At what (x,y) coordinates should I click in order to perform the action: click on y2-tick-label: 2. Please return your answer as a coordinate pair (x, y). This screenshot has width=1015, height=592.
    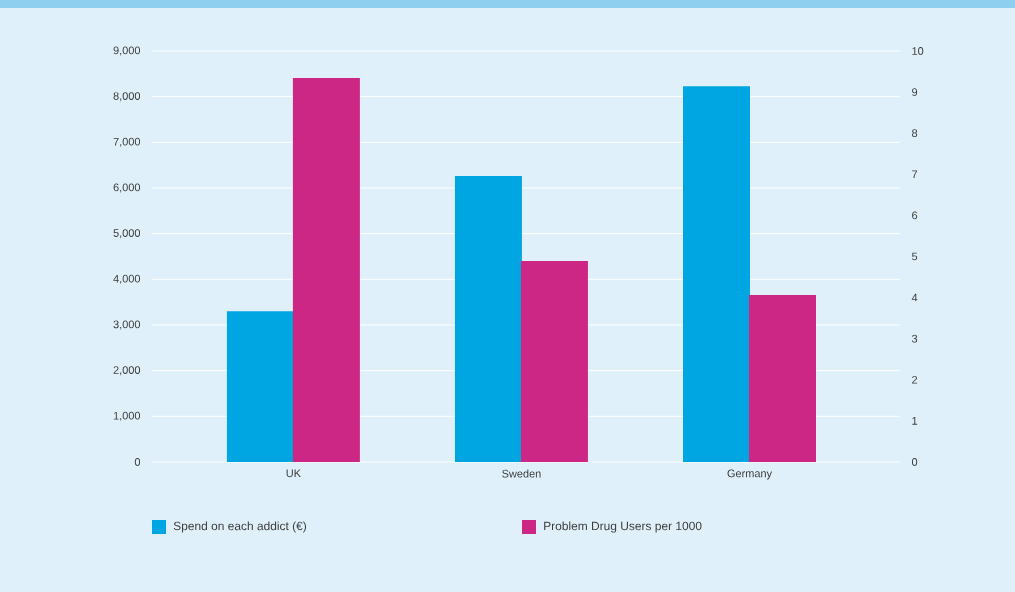
    Looking at the image, I should click on (915, 379).